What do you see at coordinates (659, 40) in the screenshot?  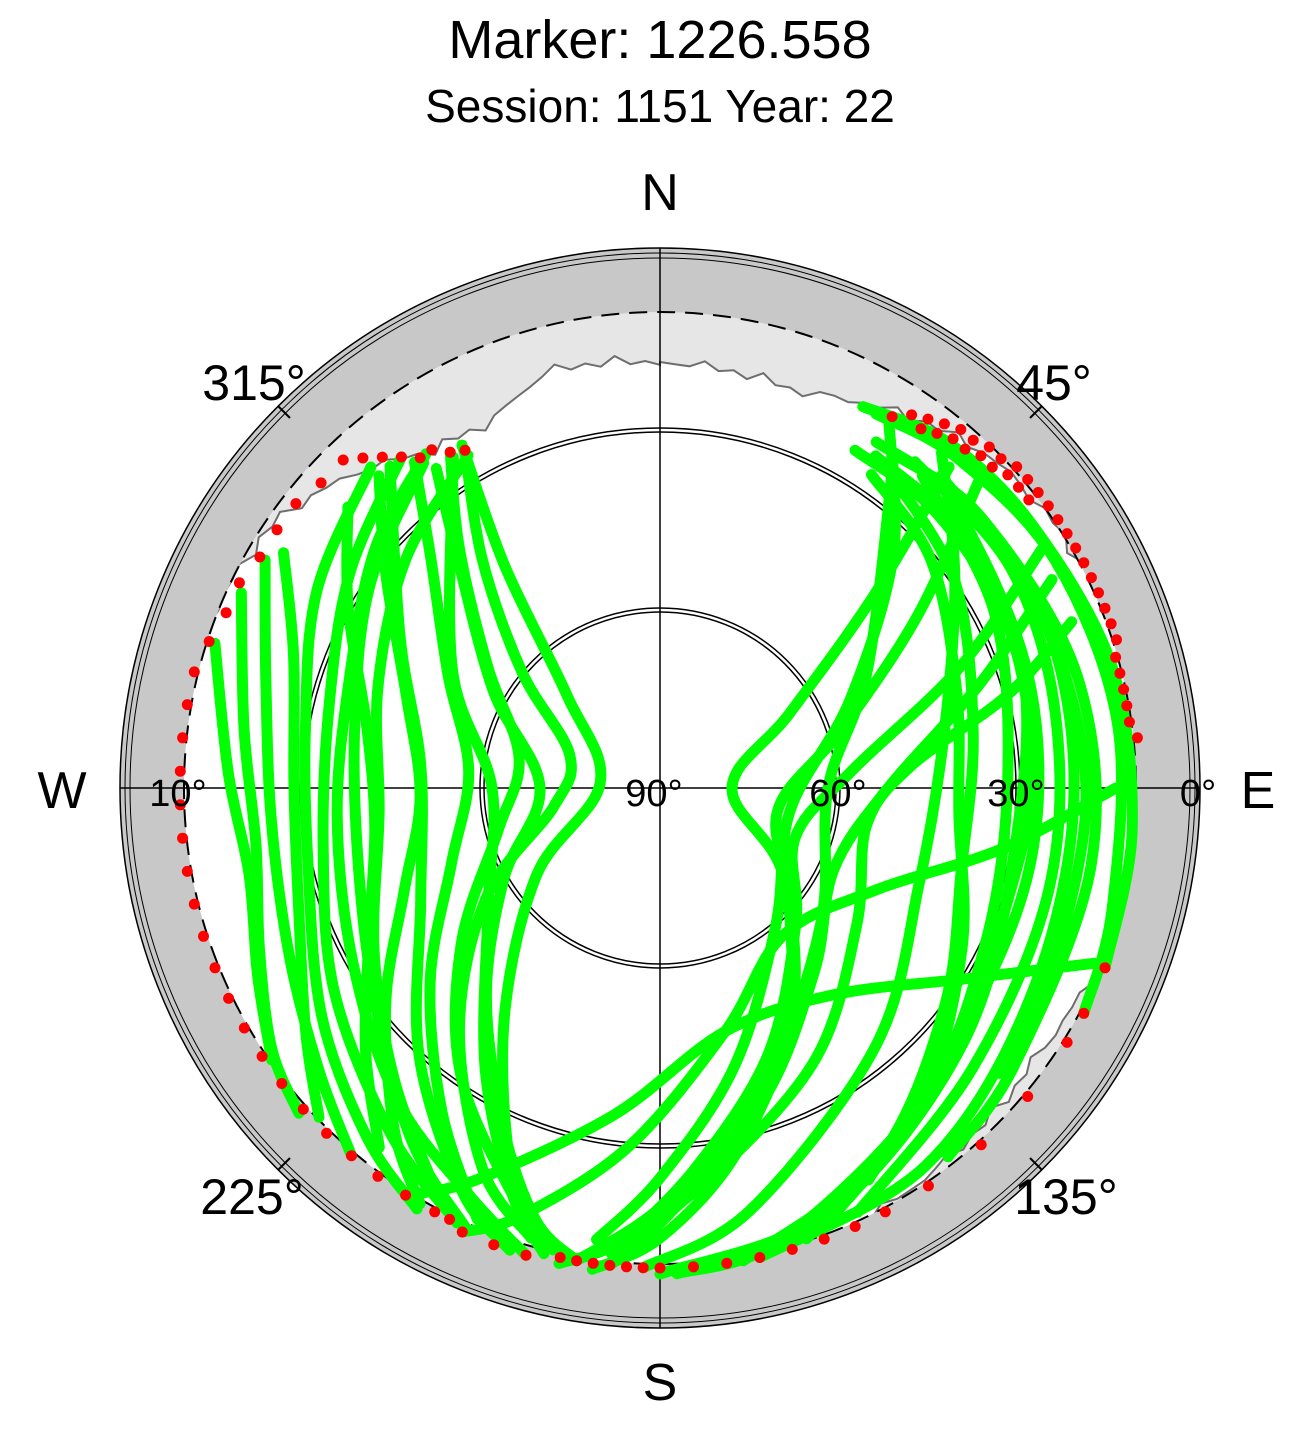 I see `chart-title: Marker: 1226.558` at bounding box center [659, 40].